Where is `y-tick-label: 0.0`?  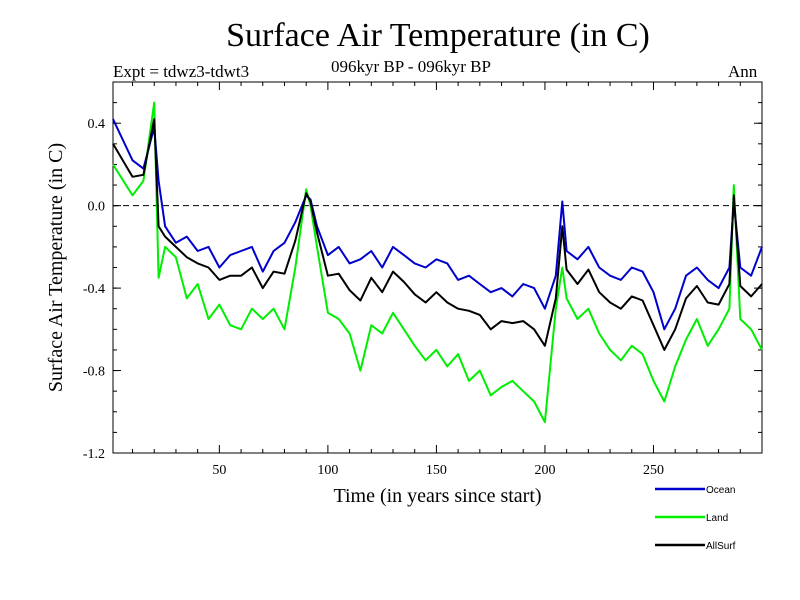
y-tick-label: 0.0 is located at coordinates (97, 207).